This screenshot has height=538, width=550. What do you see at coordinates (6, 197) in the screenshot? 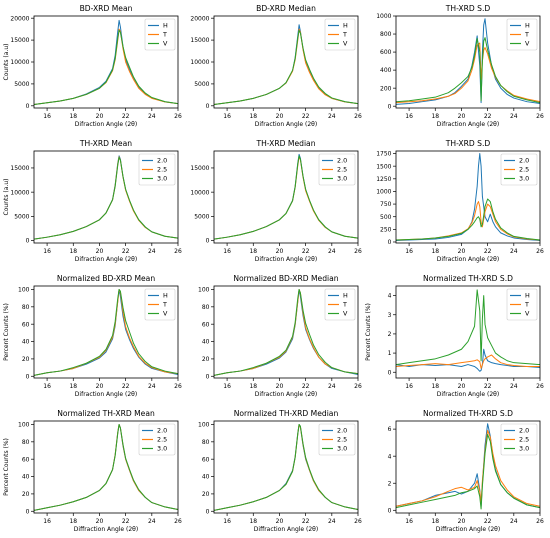
I see `y-axis-label: Counts (a.u)` at bounding box center [6, 197].